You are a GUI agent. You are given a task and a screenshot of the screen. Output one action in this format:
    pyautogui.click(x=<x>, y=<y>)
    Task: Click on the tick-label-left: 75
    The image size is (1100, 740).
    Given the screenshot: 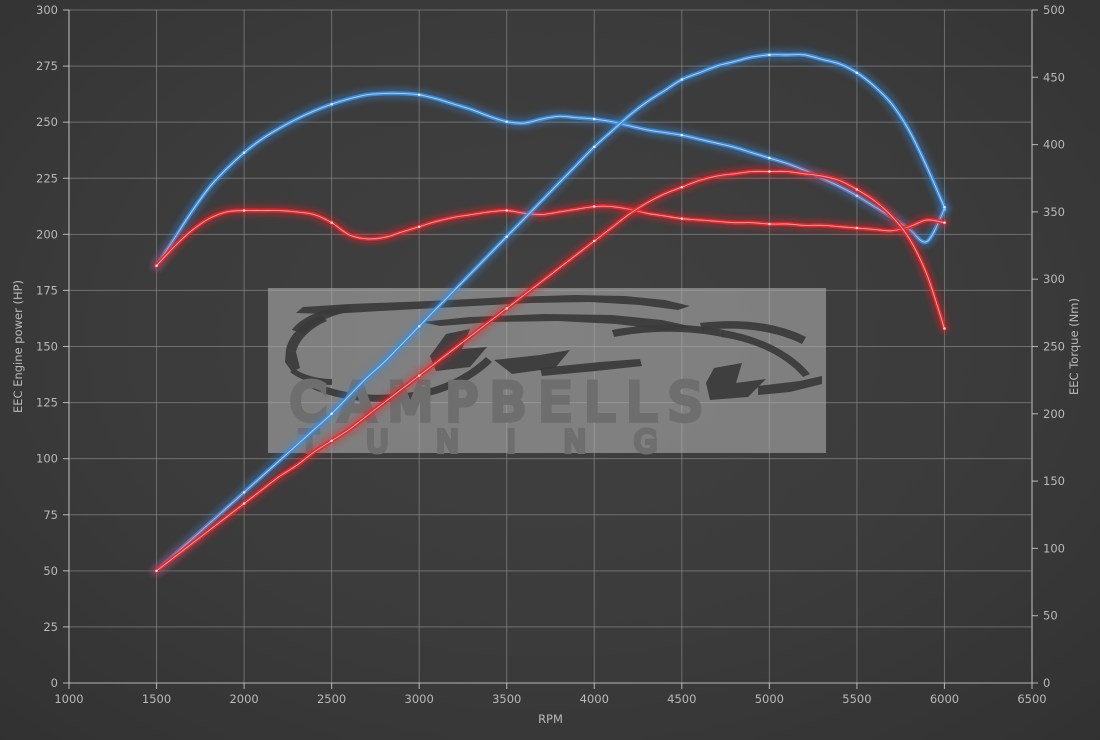 What is the action you would take?
    pyautogui.click(x=50, y=515)
    